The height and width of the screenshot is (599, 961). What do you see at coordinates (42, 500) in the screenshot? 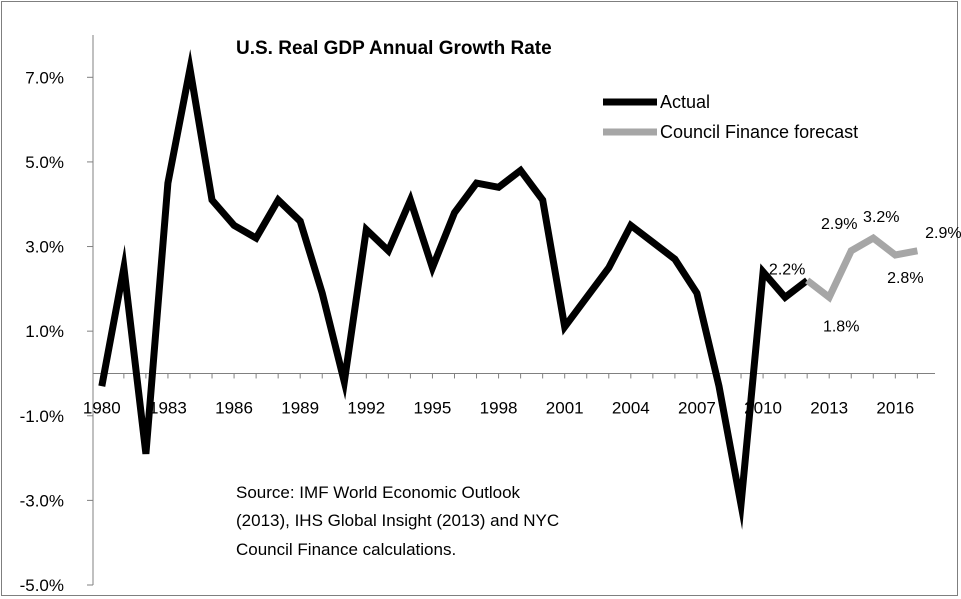
I see `y-tick-label: -3.0%` at bounding box center [42, 500].